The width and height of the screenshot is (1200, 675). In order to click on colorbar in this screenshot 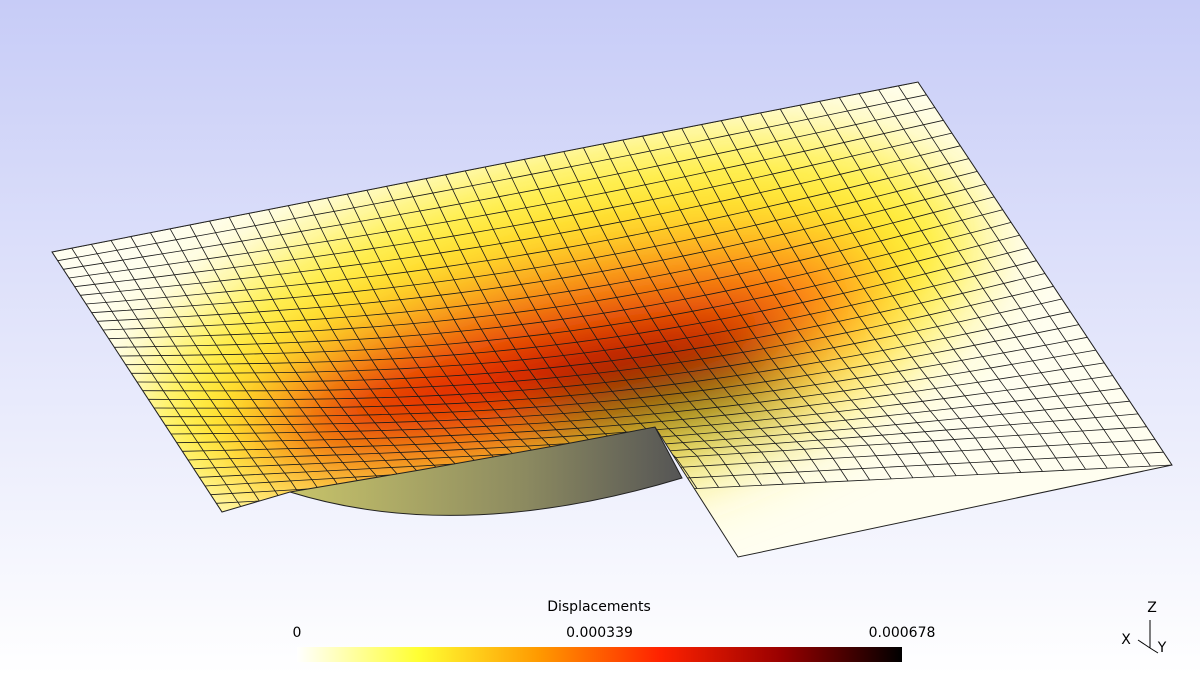, I will do `click(599, 654)`.